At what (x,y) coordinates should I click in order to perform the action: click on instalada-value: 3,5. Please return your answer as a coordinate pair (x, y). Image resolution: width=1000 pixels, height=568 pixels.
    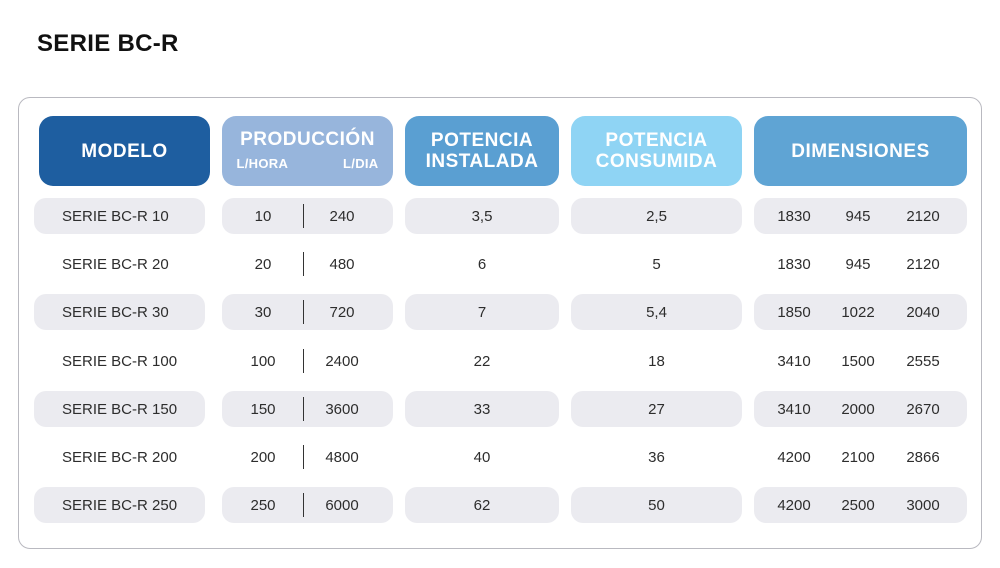
    Looking at the image, I should click on (482, 216).